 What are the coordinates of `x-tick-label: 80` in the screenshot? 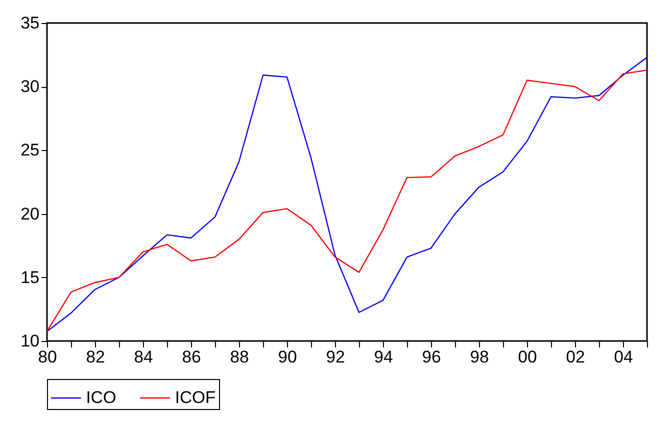 It's located at (47, 357).